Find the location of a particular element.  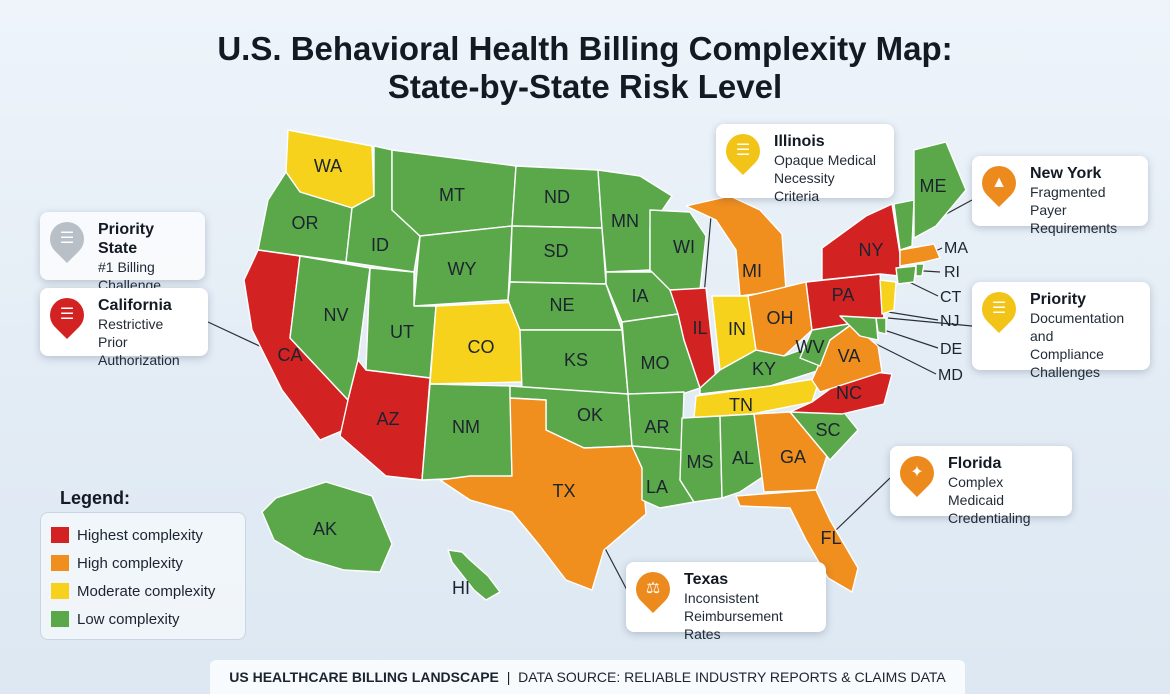

label-wv: WV is located at coordinates (810, 347).